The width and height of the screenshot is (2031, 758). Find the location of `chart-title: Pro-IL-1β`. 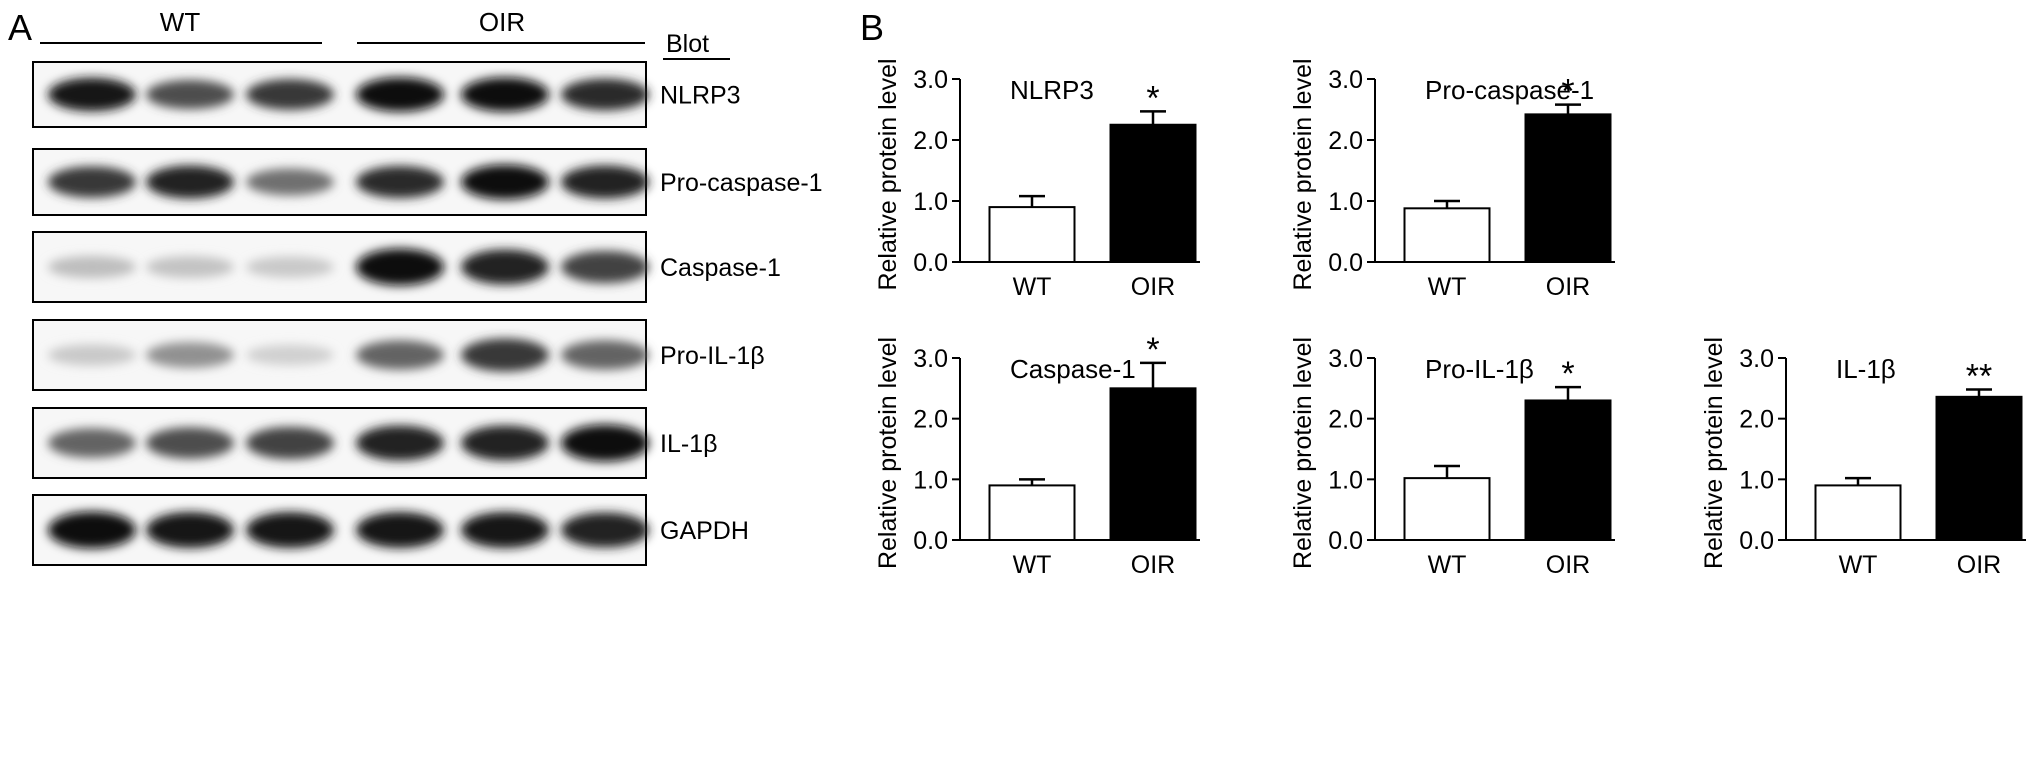

chart-title: Pro-IL-1β is located at coordinates (1479, 369).